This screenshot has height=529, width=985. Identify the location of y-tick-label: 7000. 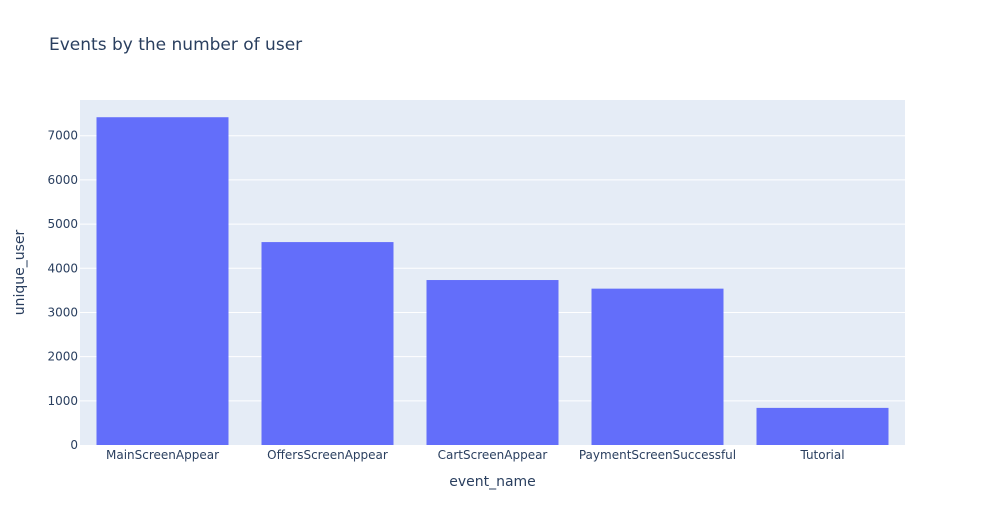
(62, 136).